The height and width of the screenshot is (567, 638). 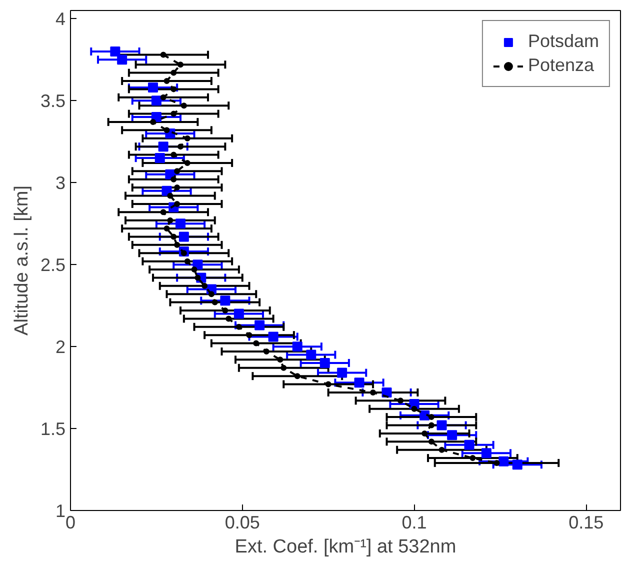 What do you see at coordinates (53, 429) in the screenshot?
I see `y-tick-label: 1.5` at bounding box center [53, 429].